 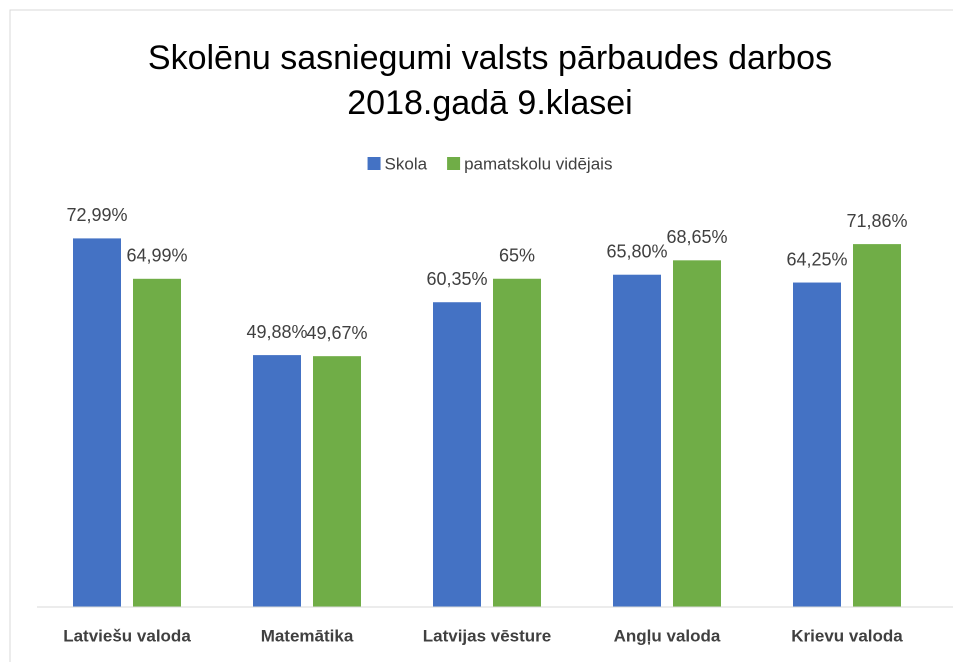 What do you see at coordinates (96, 215) in the screenshot?
I see `data-label: 72,99%` at bounding box center [96, 215].